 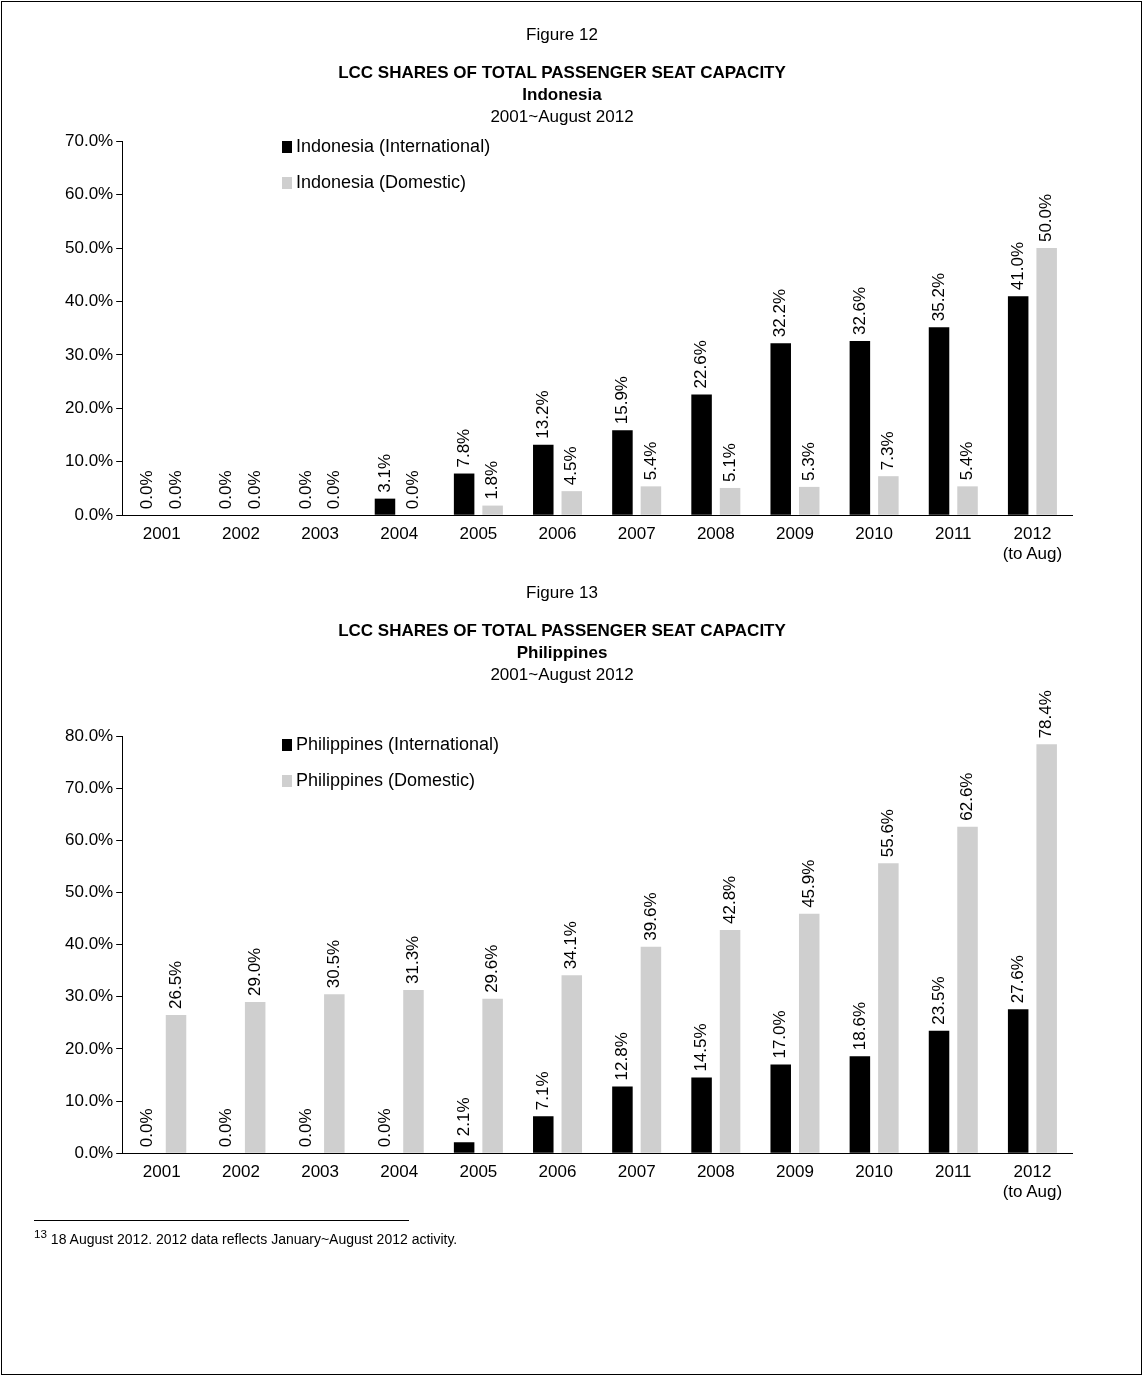 What do you see at coordinates (938, 1000) in the screenshot?
I see `data-label: 23.5%` at bounding box center [938, 1000].